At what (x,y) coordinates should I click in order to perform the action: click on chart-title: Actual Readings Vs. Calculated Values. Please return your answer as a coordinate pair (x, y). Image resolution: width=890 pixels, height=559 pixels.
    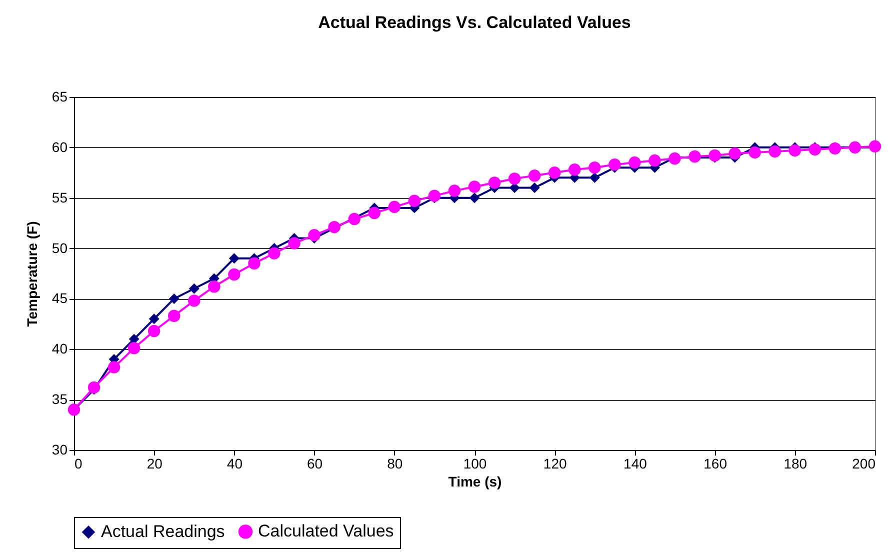
    Looking at the image, I should click on (474, 22).